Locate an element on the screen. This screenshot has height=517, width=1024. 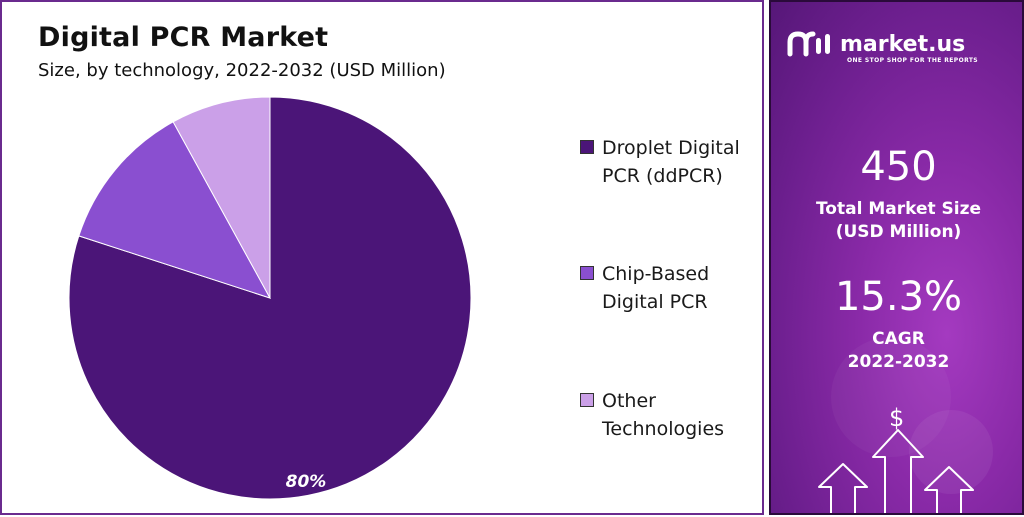
chart-title: Digital PCR Market is located at coordinates (183, 37).